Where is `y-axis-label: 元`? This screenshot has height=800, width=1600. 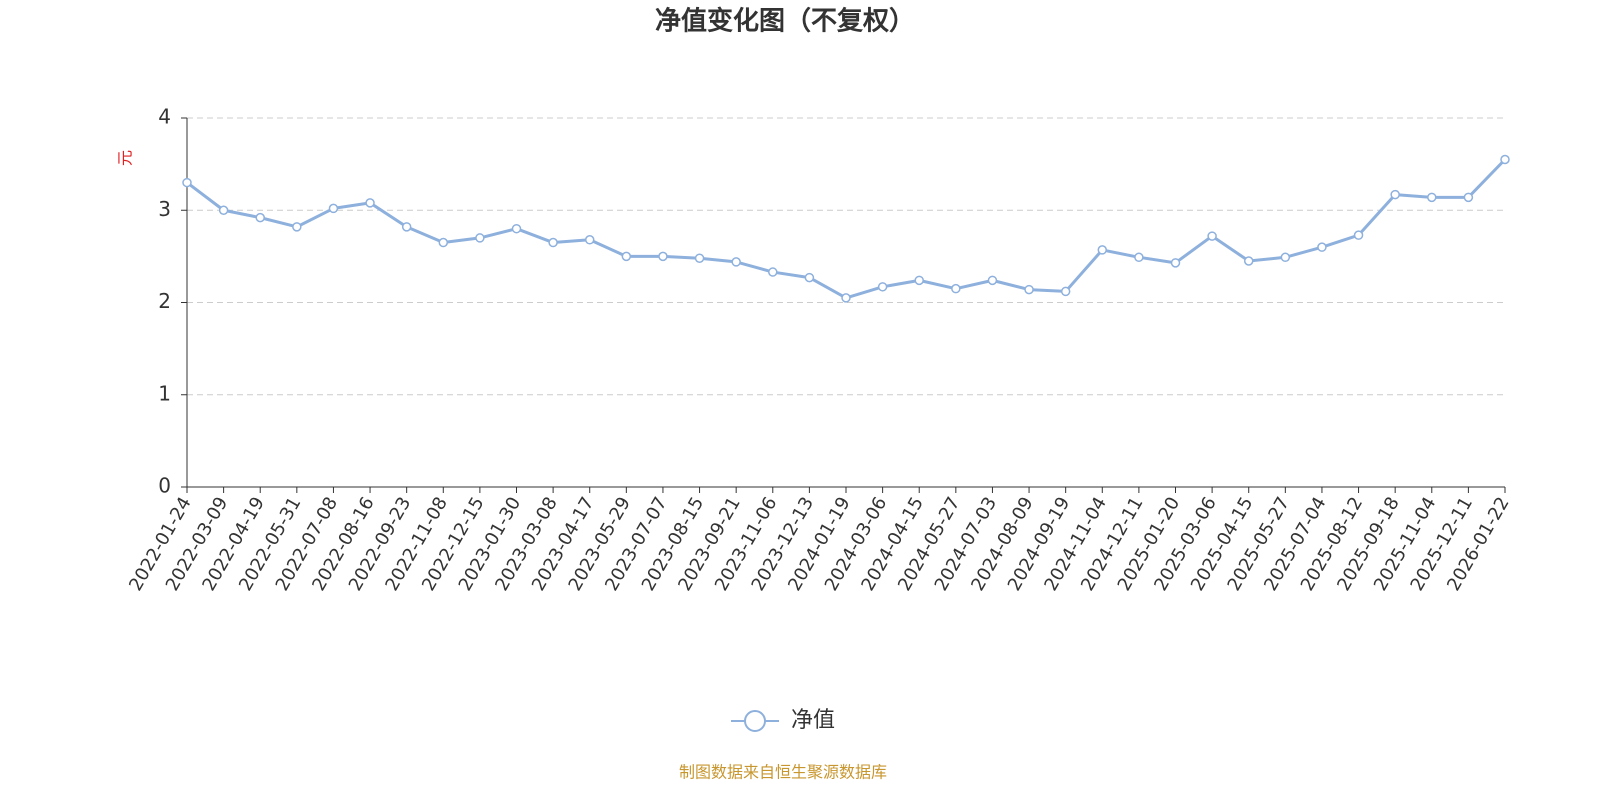 y-axis-label: 元 is located at coordinates (125, 158).